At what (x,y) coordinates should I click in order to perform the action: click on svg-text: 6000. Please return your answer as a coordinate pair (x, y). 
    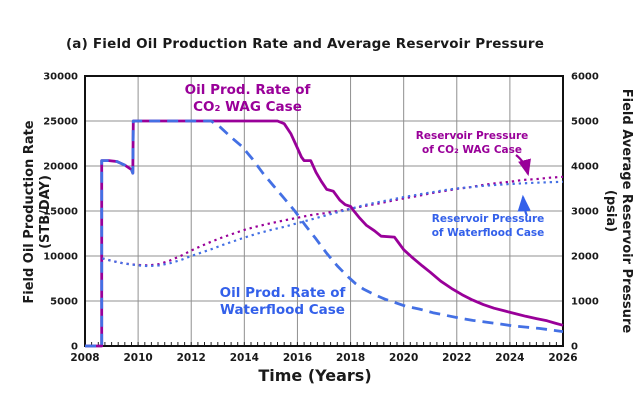
    Looking at the image, I should click on (585, 77).